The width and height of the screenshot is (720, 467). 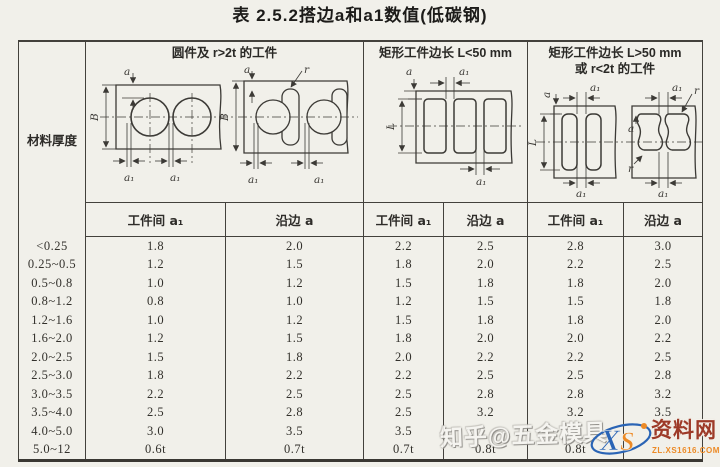 I want to click on table-row: <0.25 1.8 2.0 2.2 2.5 2.8 3.0, so click(x=361, y=246).